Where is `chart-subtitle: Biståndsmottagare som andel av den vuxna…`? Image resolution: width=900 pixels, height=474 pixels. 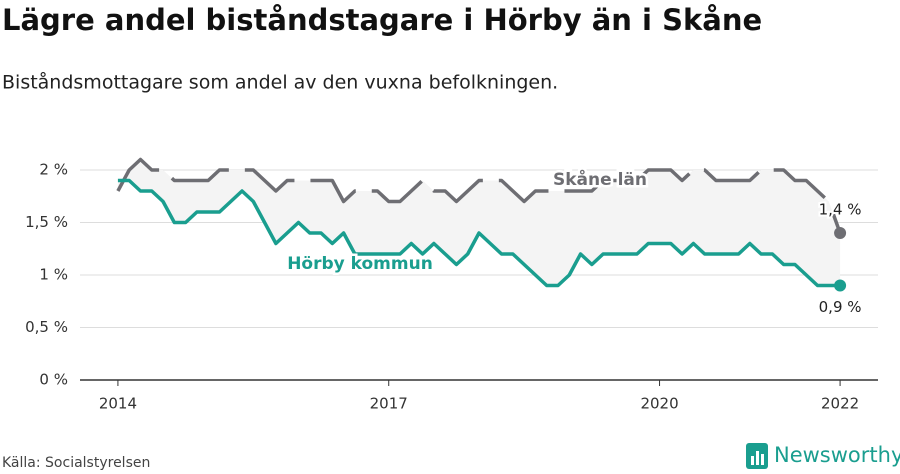
chart-subtitle: Biståndsmottagare som andel av den vuxna… is located at coordinates (280, 82).